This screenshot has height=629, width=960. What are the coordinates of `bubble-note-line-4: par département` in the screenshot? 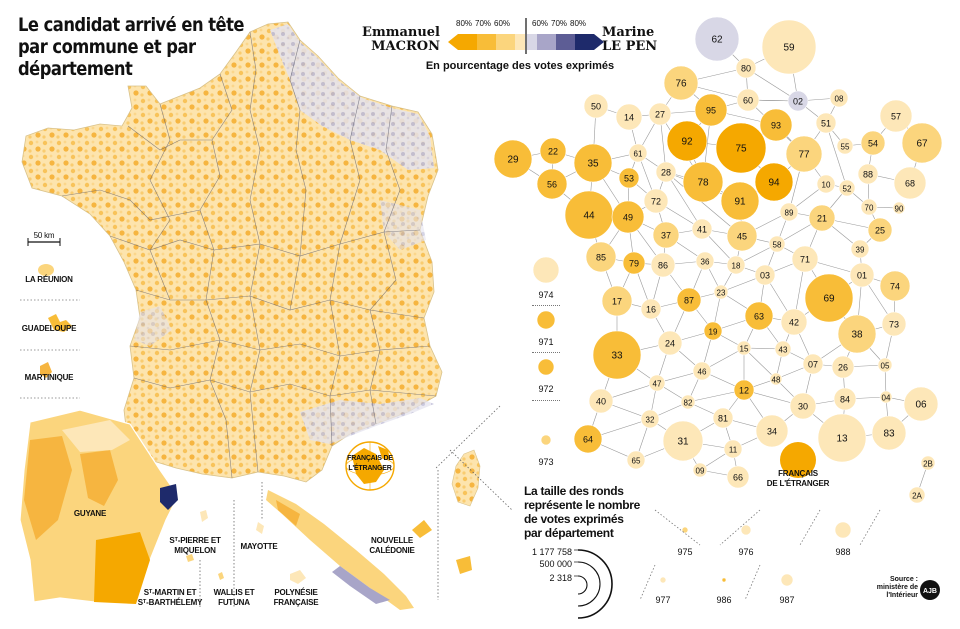 It's located at (569, 533).